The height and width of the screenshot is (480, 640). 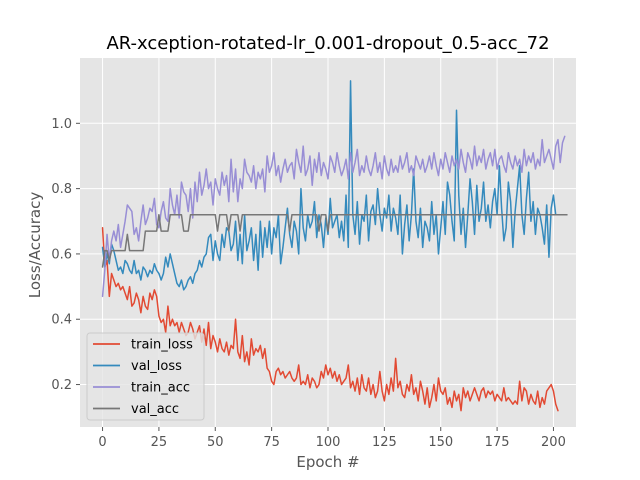 I want to click on y-tick-label: 1.0, so click(x=61, y=124).